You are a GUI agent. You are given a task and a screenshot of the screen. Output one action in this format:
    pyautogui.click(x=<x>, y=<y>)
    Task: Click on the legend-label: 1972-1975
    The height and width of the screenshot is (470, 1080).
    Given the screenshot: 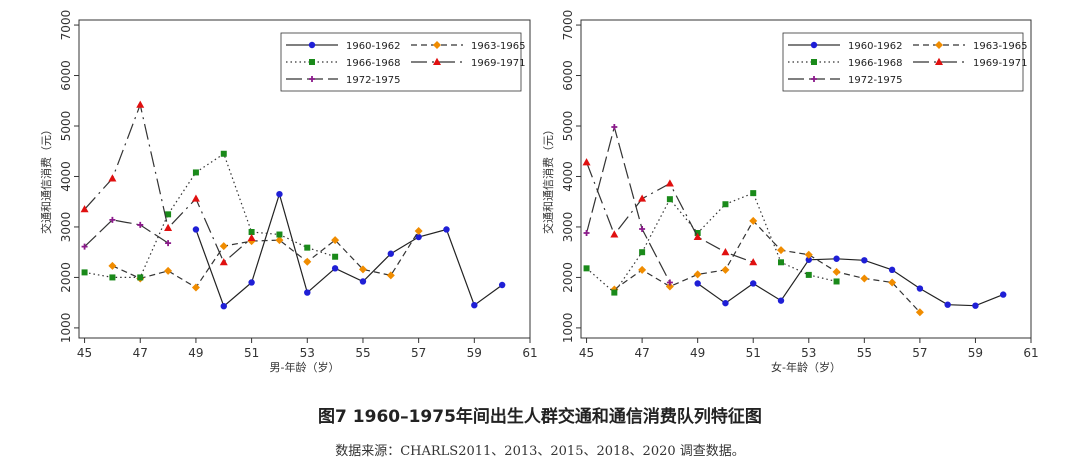 What is the action you would take?
    pyautogui.click(x=875, y=80)
    